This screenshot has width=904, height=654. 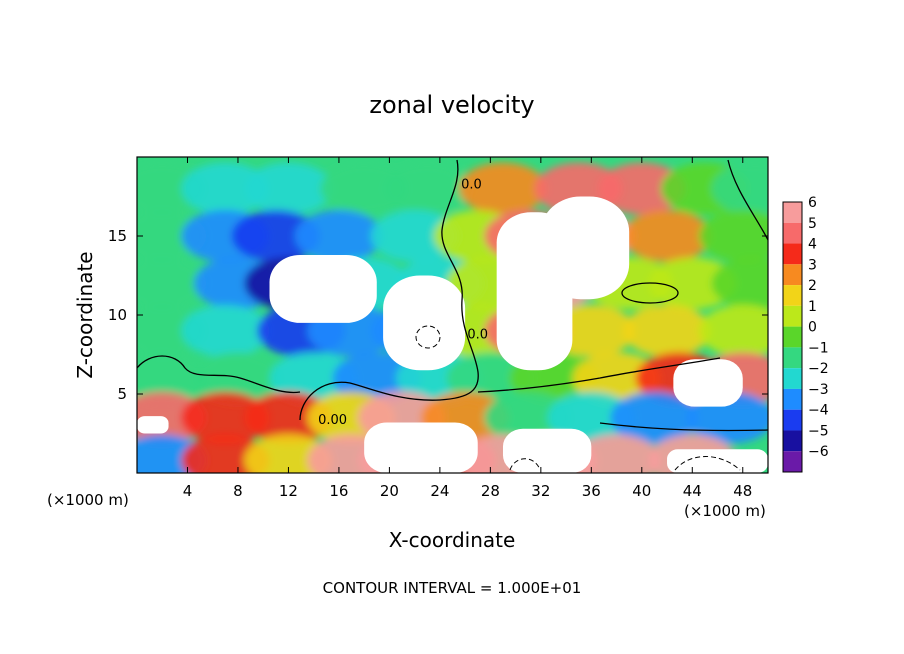 What do you see at coordinates (812, 203) in the screenshot?
I see `colorbar-label-0: 6` at bounding box center [812, 203].